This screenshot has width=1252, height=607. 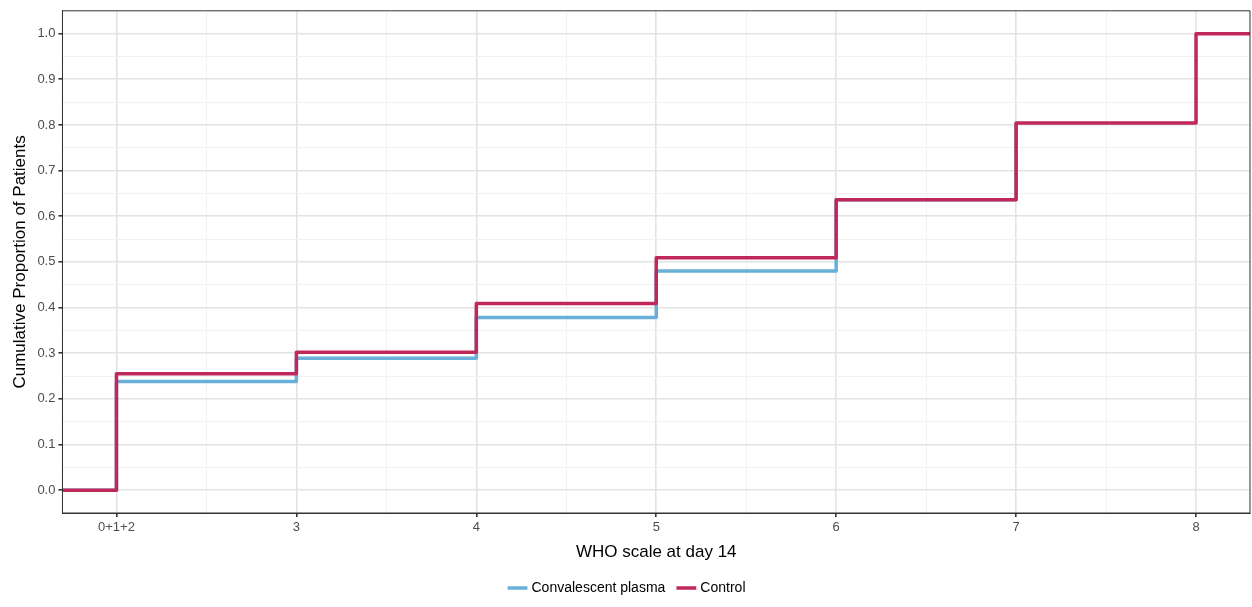 What do you see at coordinates (46, 307) in the screenshot?
I see `y-tick-label: 0.4` at bounding box center [46, 307].